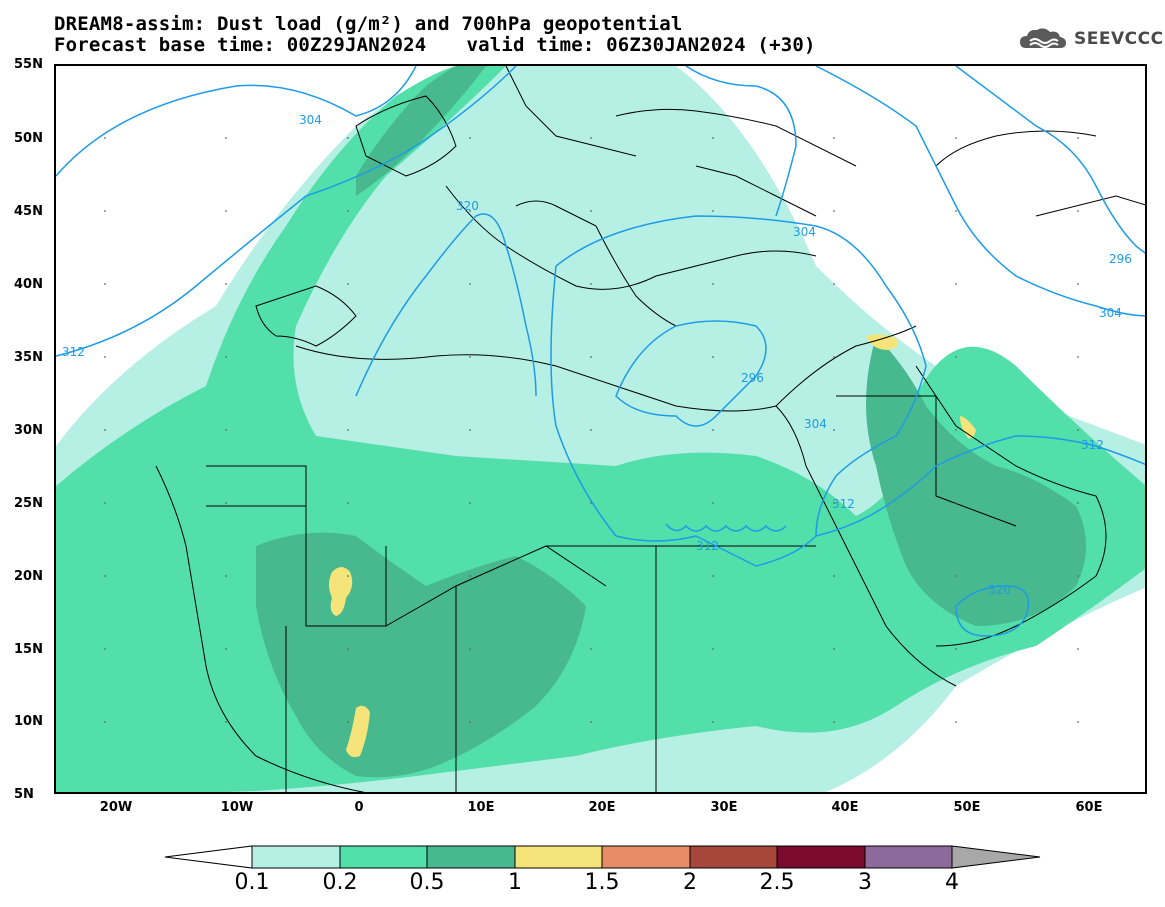  Describe the element at coordinates (777, 882) in the screenshot. I see `colorbar-label: 2.5` at that location.